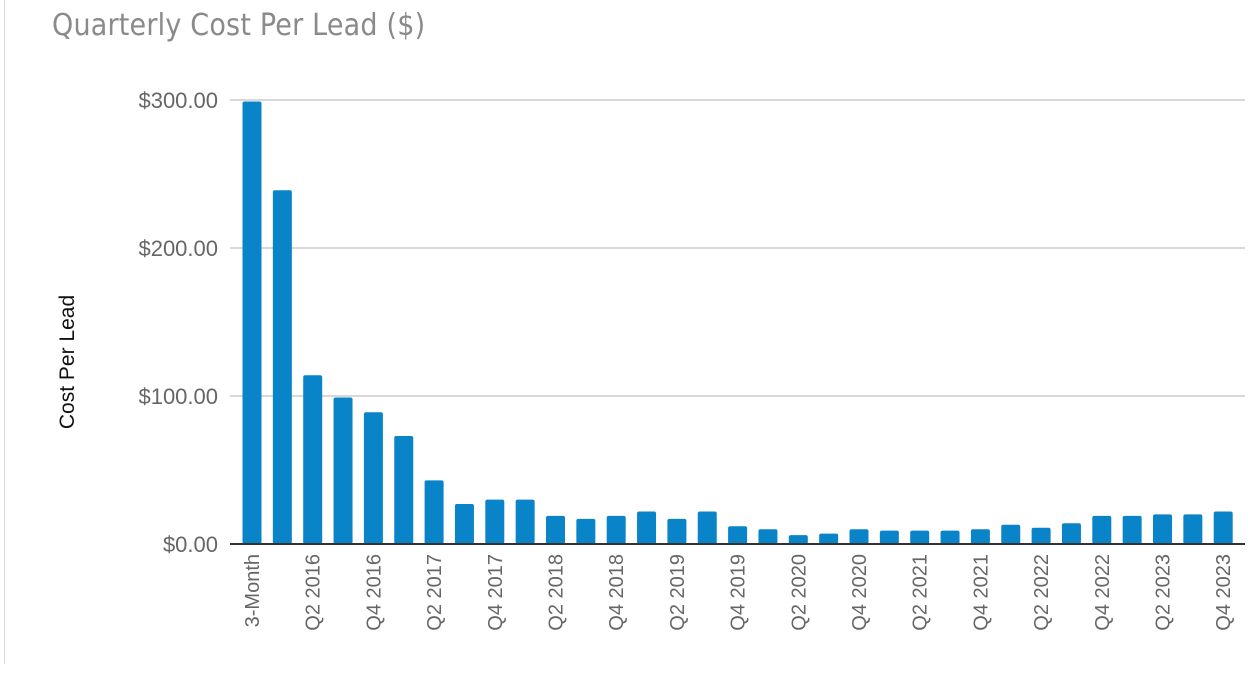 Image resolution: width=1250 pixels, height=674 pixels. I want to click on y-axis-ticks: $0.00 $100.00 $200.00 $300.00, so click(178, 322).